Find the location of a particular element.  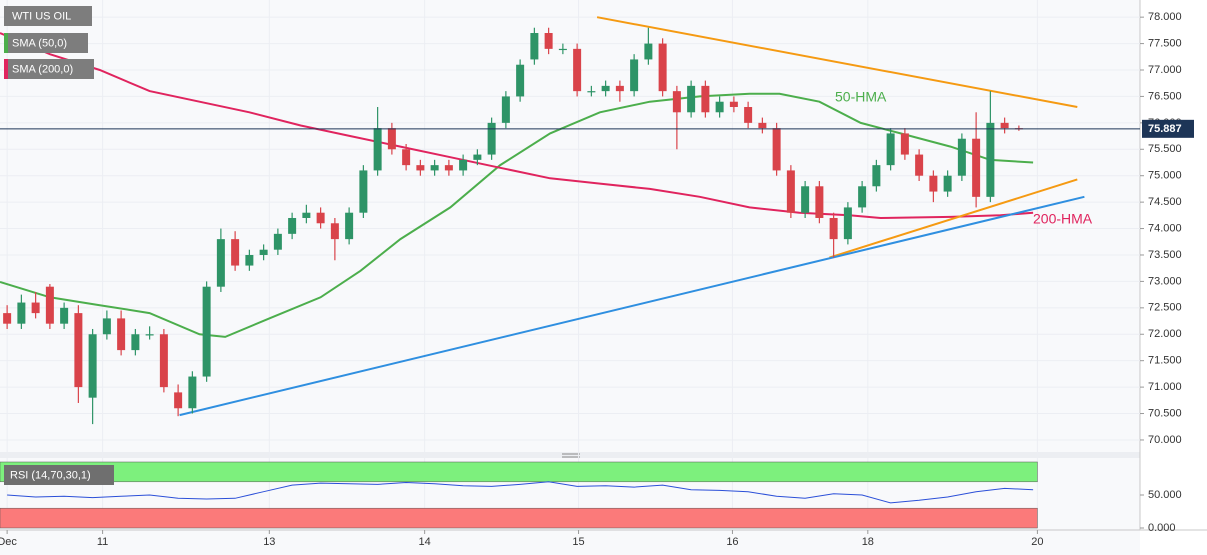

y-tick-label: 50.000 is located at coordinates (1165, 495).